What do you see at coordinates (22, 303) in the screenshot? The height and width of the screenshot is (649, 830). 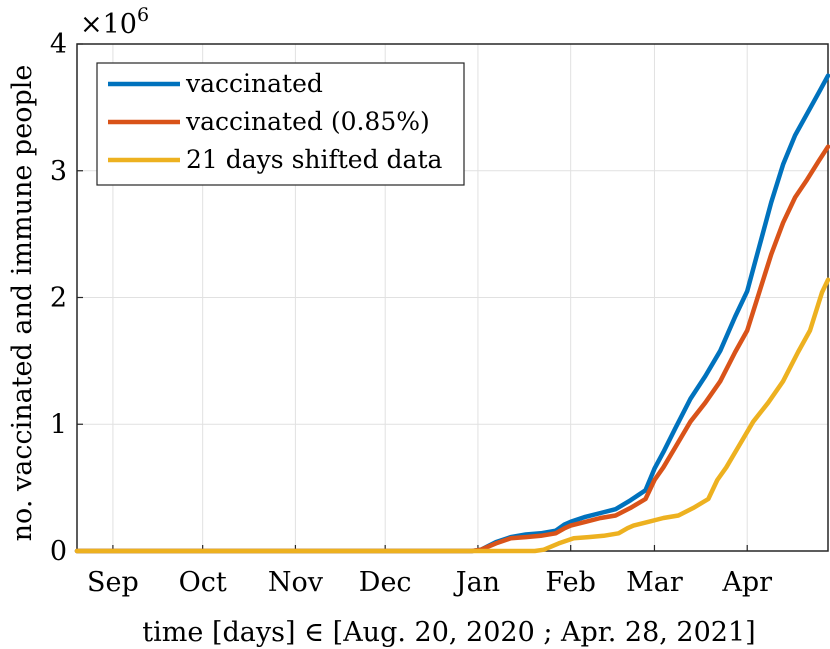 I see `y-axis-label: no. vaccinated and immune people` at bounding box center [22, 303].